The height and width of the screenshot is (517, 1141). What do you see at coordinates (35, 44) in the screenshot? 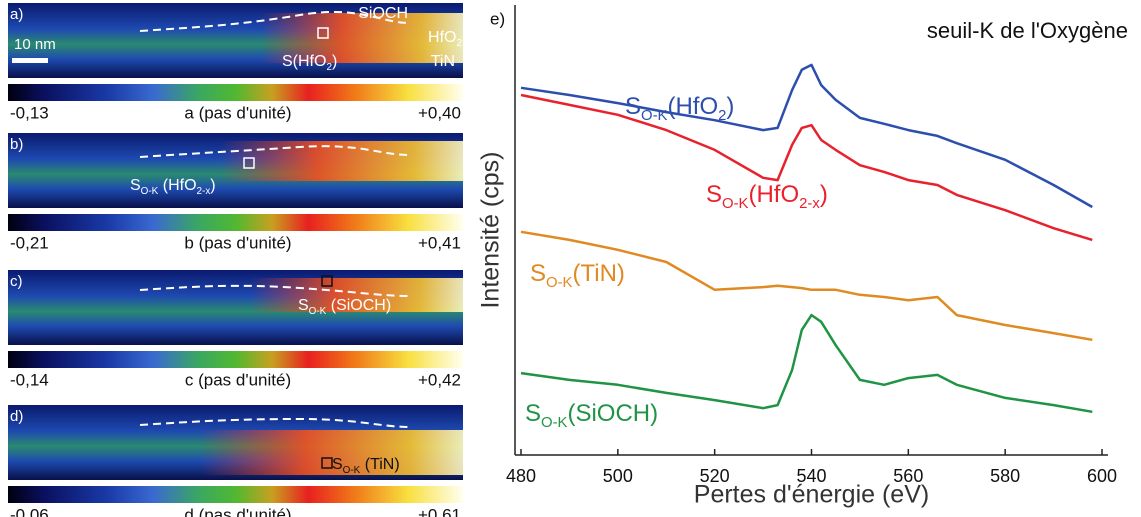
I see `scale-label: 10 nm` at bounding box center [35, 44].